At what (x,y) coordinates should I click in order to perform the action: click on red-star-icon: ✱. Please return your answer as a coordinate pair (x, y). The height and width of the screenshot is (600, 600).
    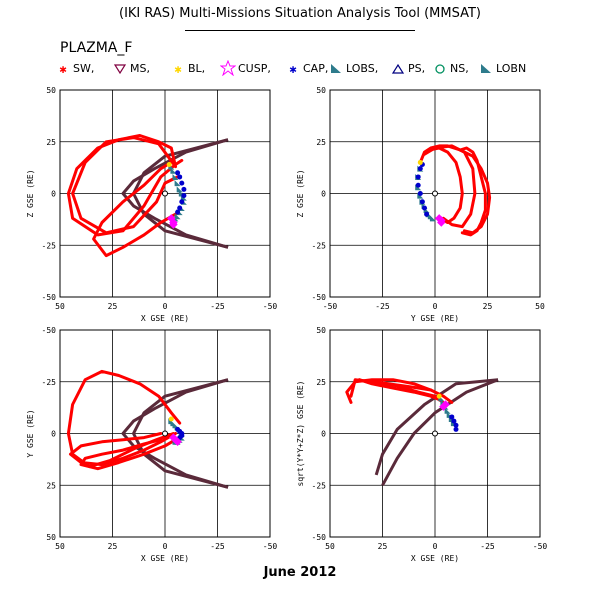
    Looking at the image, I should click on (62, 69).